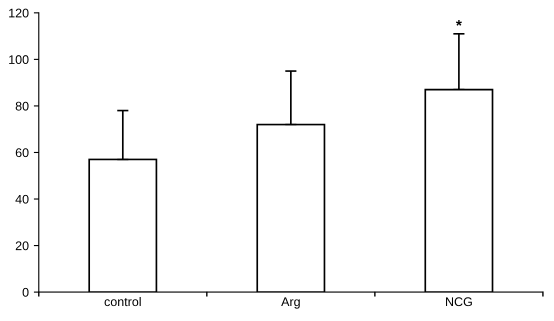  What do you see at coordinates (25, 292) in the screenshot?
I see `y-tick-label: 0` at bounding box center [25, 292].